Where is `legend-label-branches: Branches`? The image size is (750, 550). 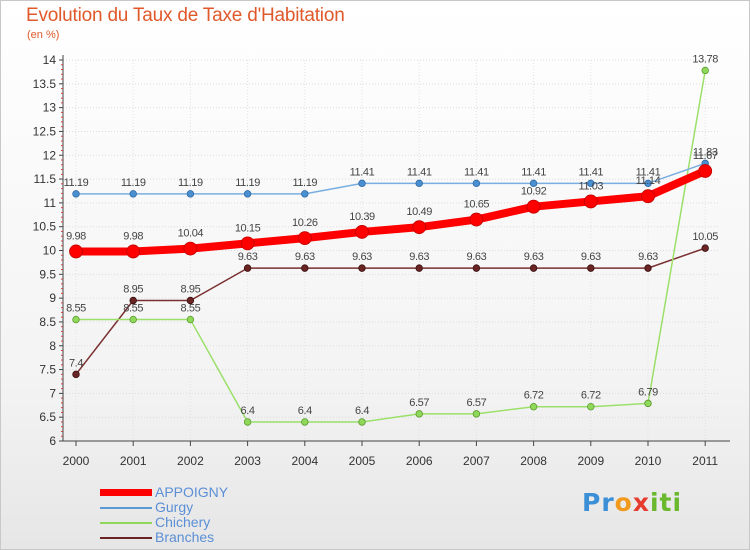 legend-label-branches: Branches is located at coordinates (185, 537).